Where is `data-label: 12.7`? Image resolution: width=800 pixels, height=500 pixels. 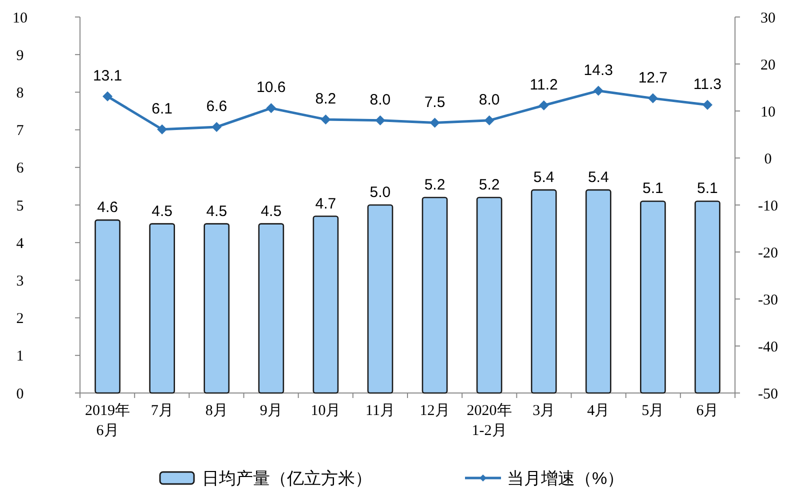
data-label: 12.7 is located at coordinates (653, 77).